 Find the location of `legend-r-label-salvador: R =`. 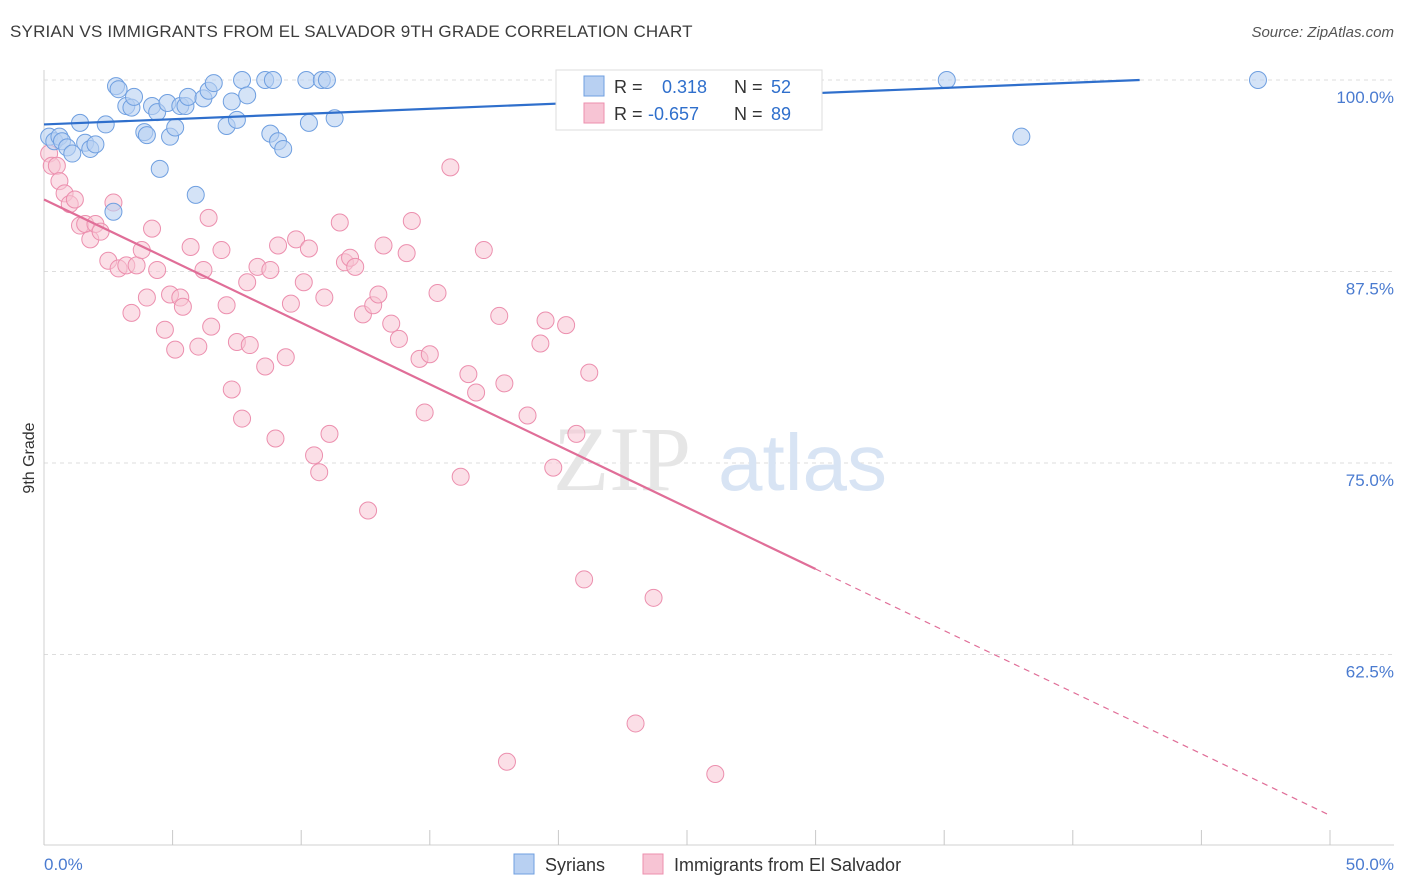

legend-r-label-salvador: R = is located at coordinates (628, 114).